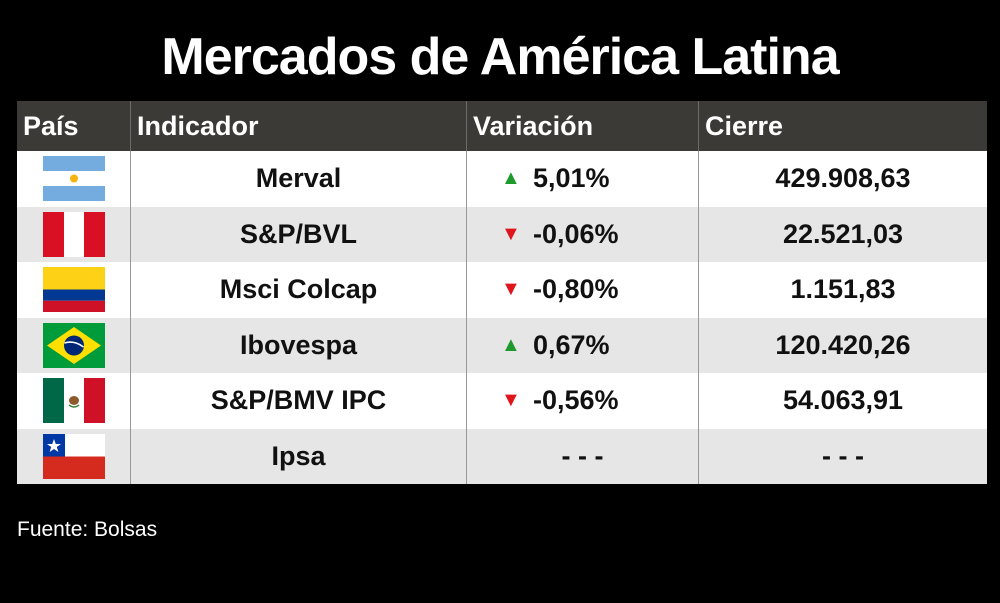 Image resolution: width=1000 pixels, height=603 pixels. I want to click on peru-flag-icon, so click(73, 234).